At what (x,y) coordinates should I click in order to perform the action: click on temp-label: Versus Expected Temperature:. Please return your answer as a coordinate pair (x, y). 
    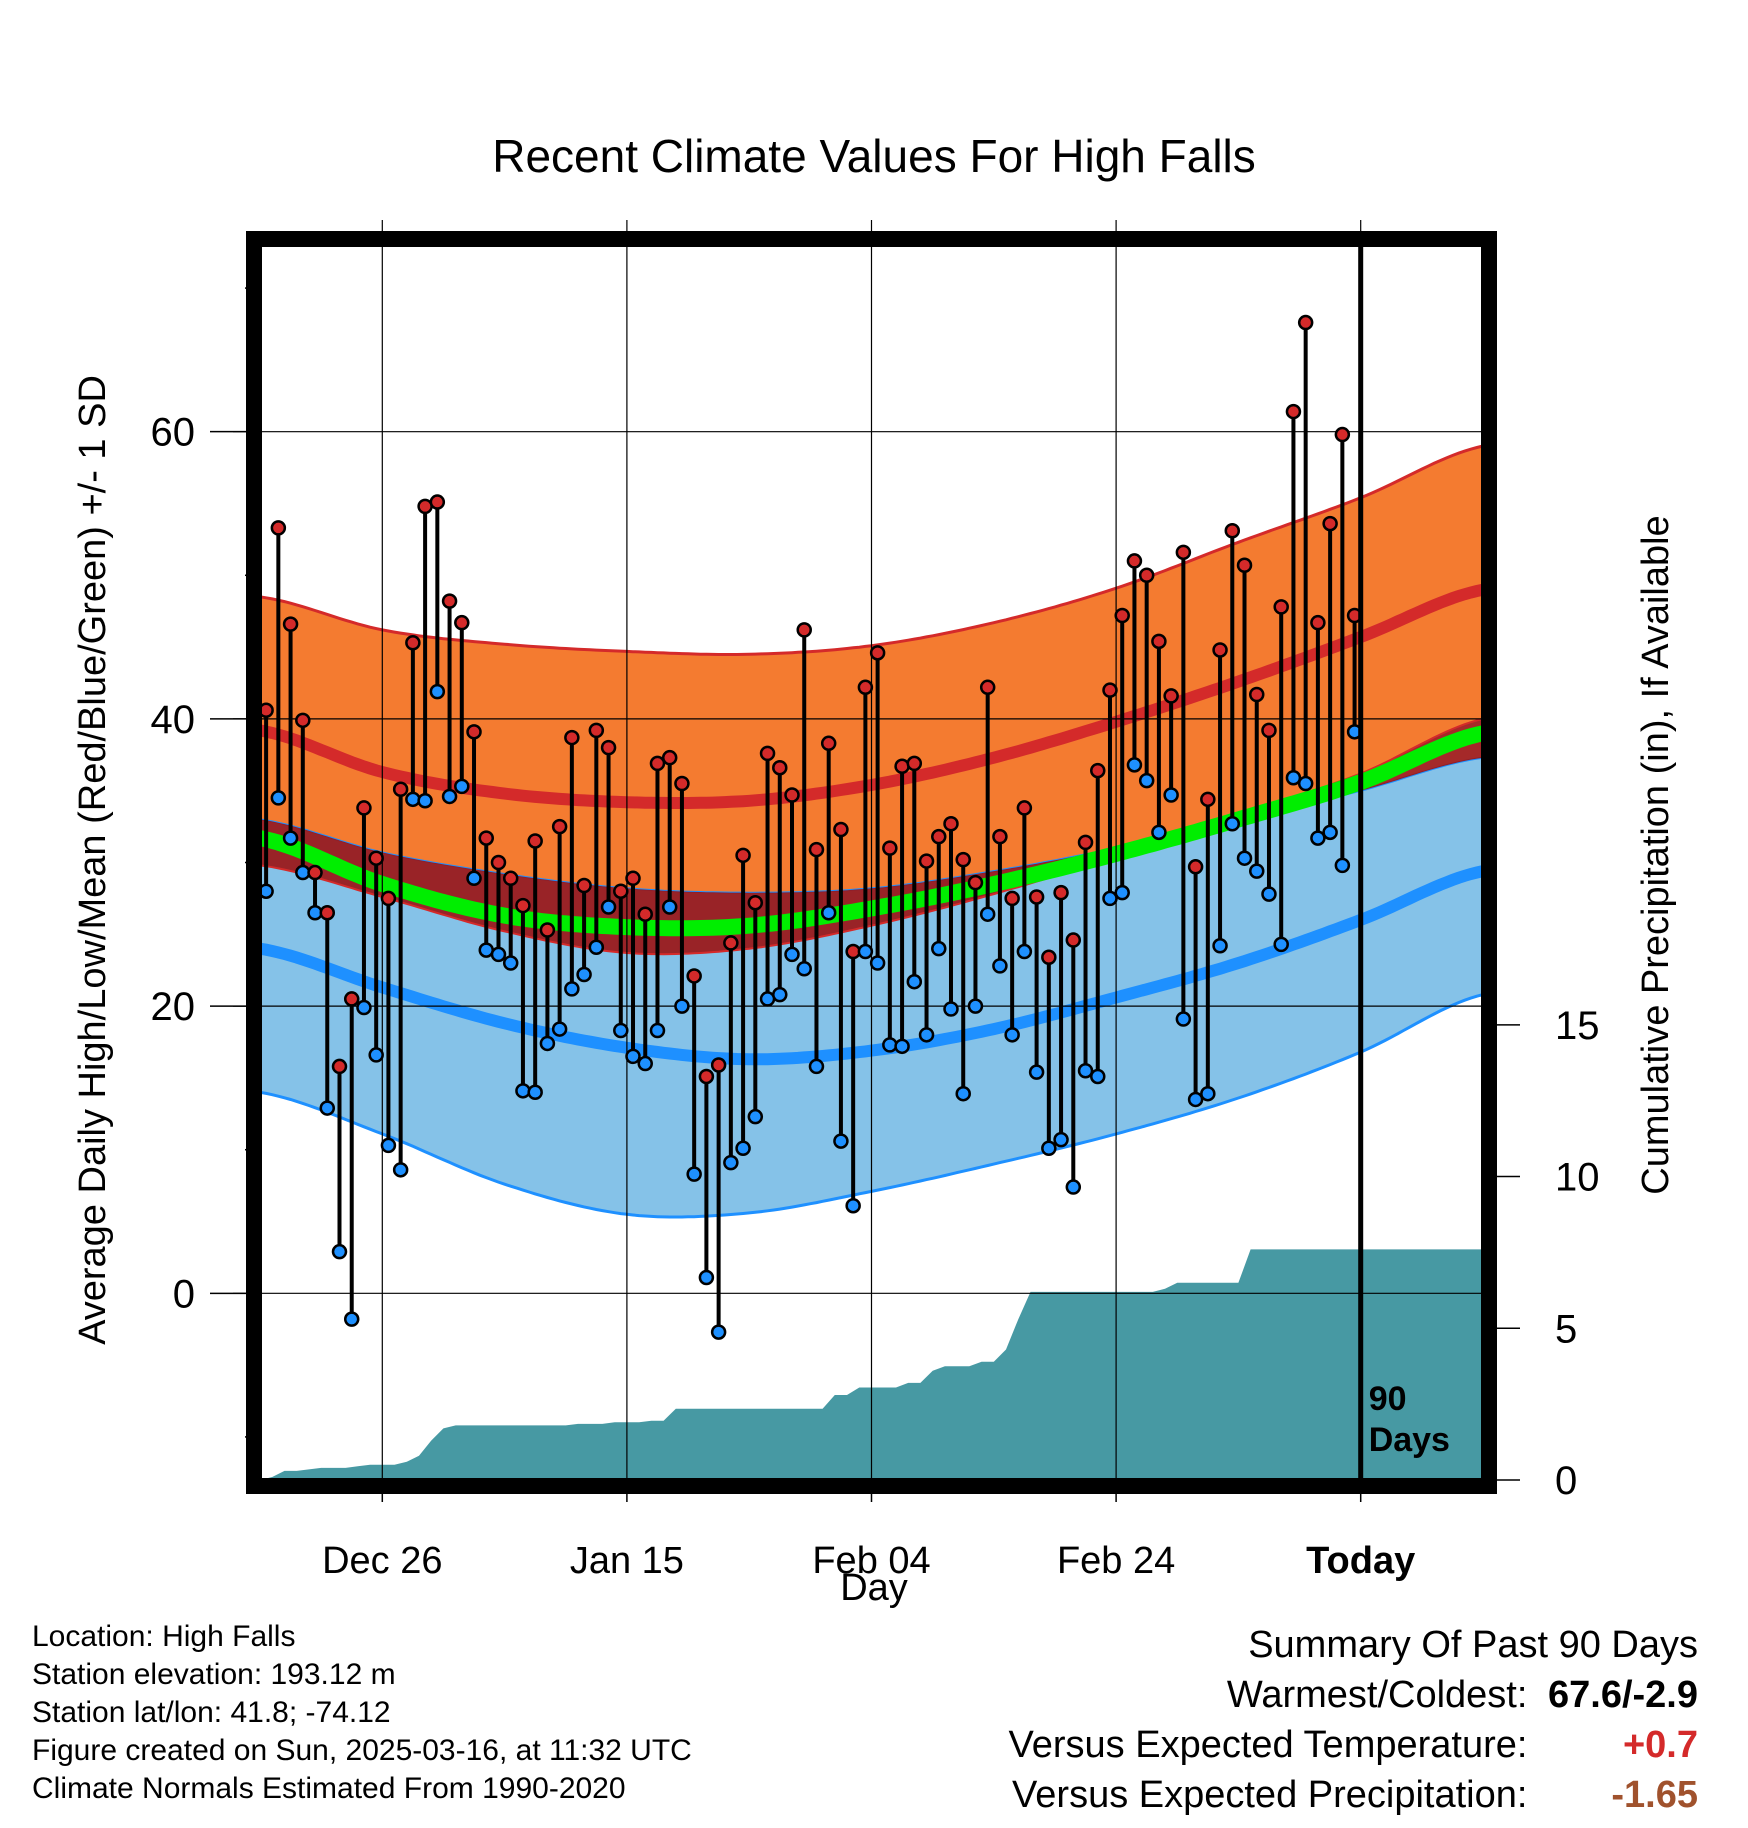
    Looking at the image, I should click on (1268, 1745).